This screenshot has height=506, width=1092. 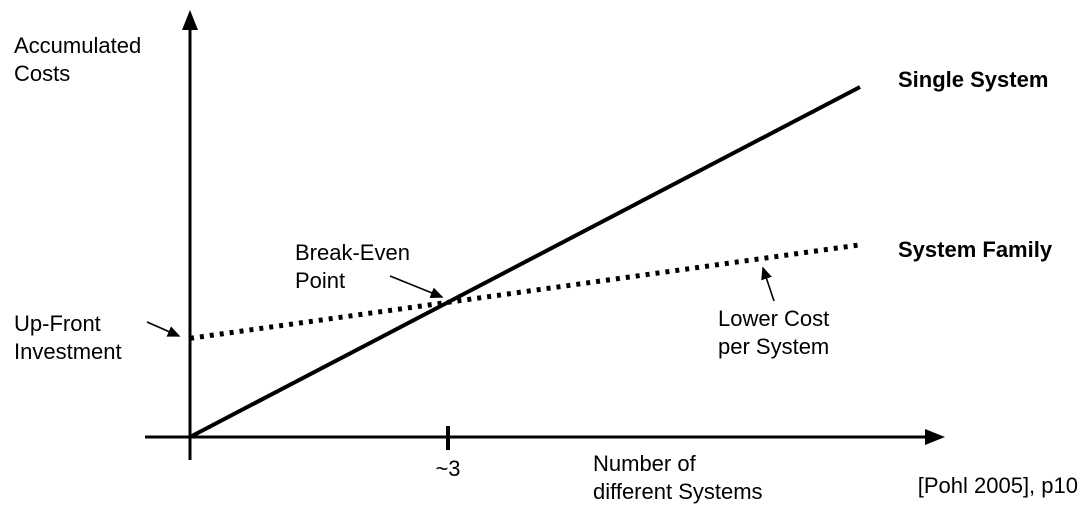 What do you see at coordinates (525, 291) in the screenshot?
I see `series-line-system-family` at bounding box center [525, 291].